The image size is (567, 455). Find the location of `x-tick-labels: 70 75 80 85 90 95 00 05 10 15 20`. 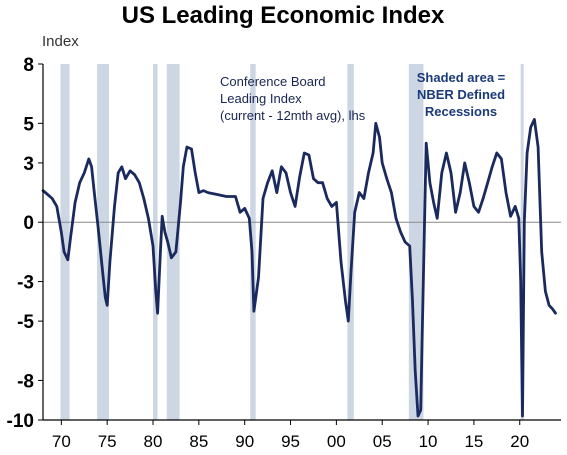

x-tick-labels: 70 75 80 85 90 95 00 05 10 15 20 is located at coordinates (290, 441).